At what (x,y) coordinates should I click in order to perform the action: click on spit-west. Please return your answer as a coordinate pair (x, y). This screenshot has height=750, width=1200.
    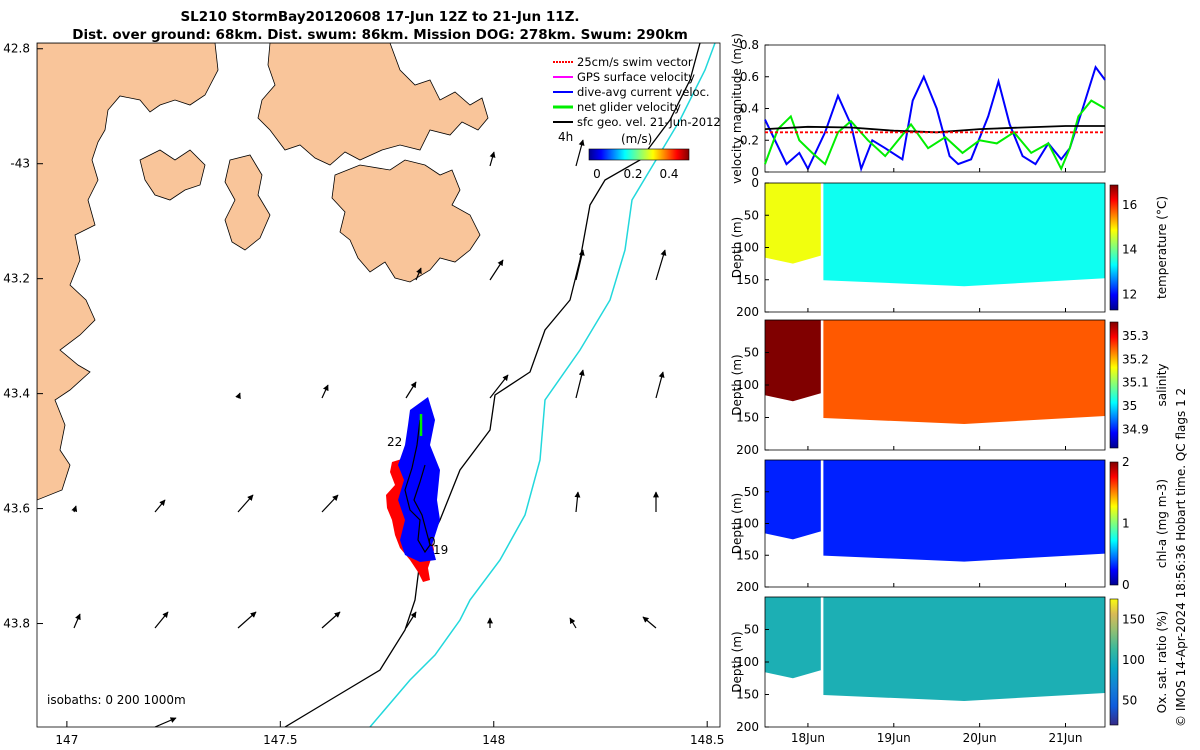
    Looking at the image, I should click on (172, 175).